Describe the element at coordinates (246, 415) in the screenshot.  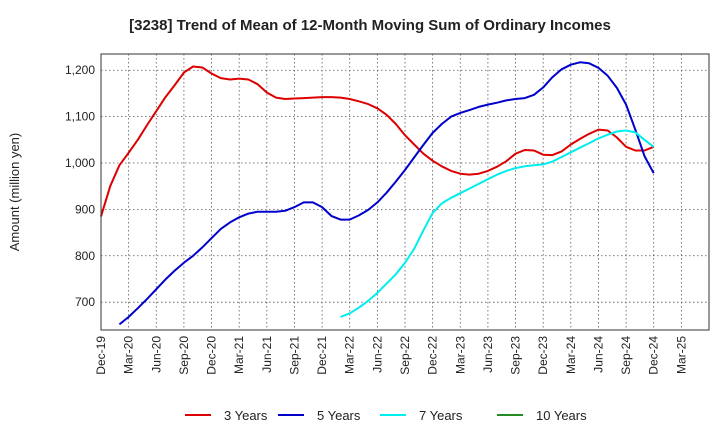
I see `legend-label: 3 Years` at that location.